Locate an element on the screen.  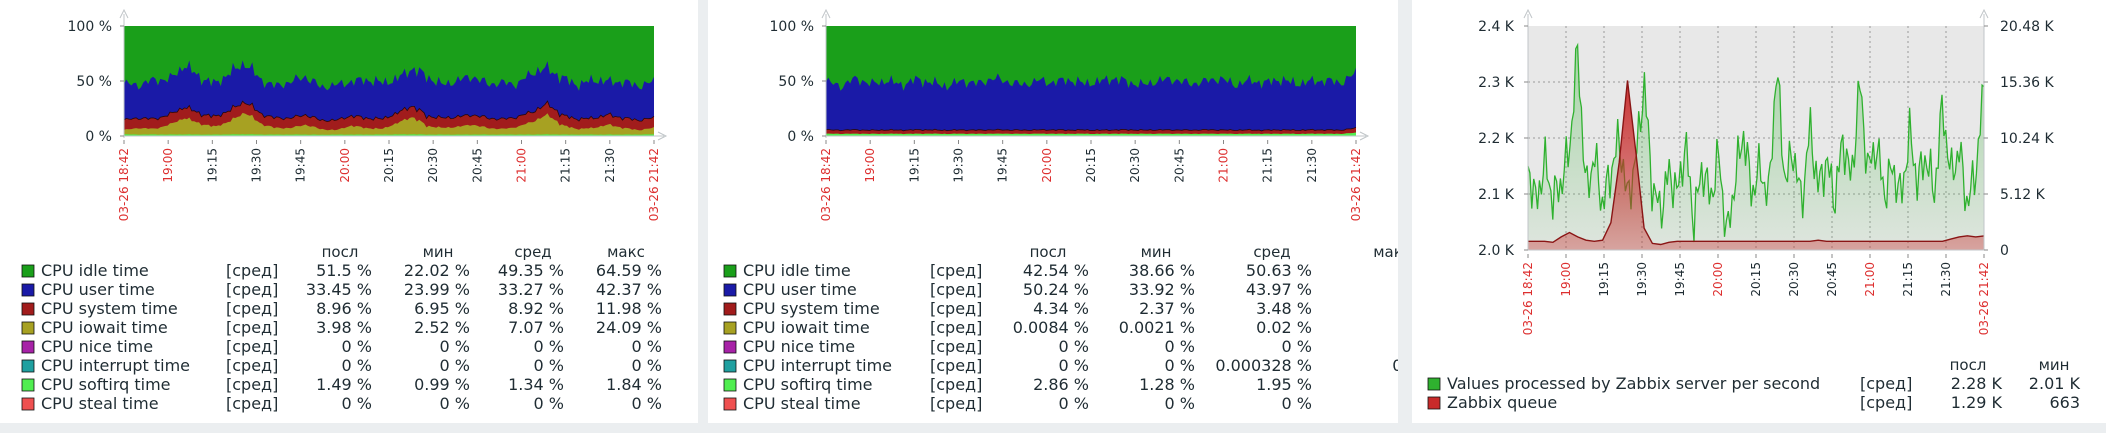
legend-column-header: посл is located at coordinates (340, 252).